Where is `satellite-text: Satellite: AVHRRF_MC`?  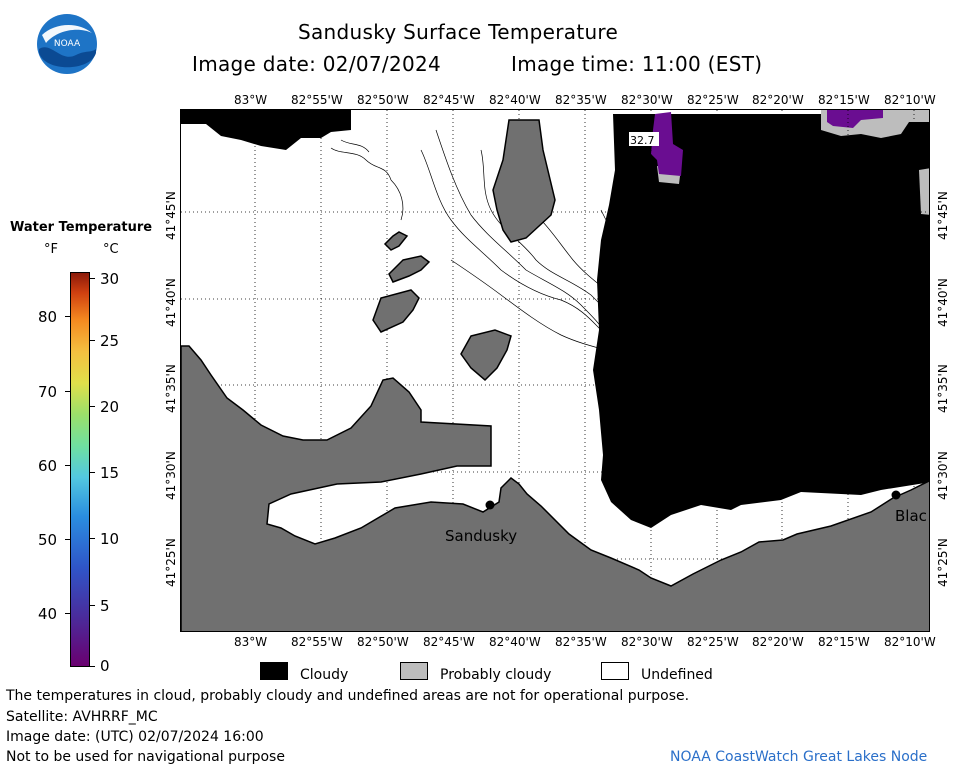 satellite-text: Satellite: AVHRRF_MC is located at coordinates (82, 717).